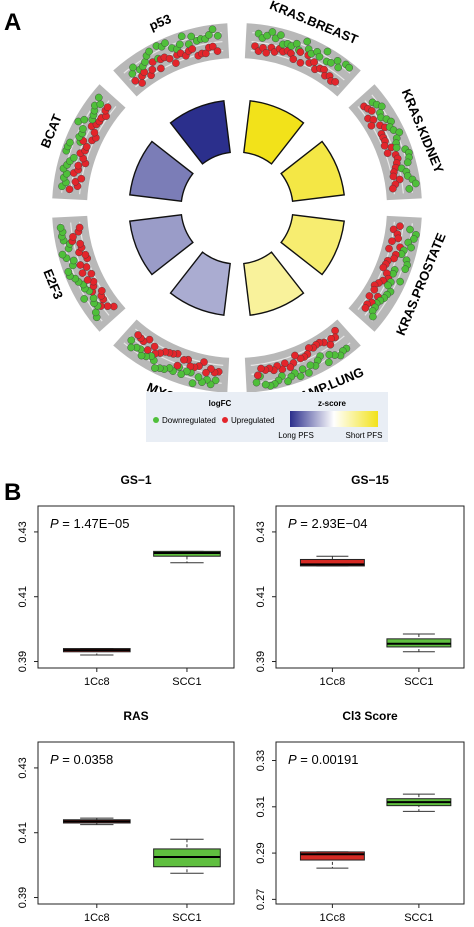 The height and width of the screenshot is (927, 474). Describe the element at coordinates (12, 22) in the screenshot. I see `panel-a-letter: A` at that location.